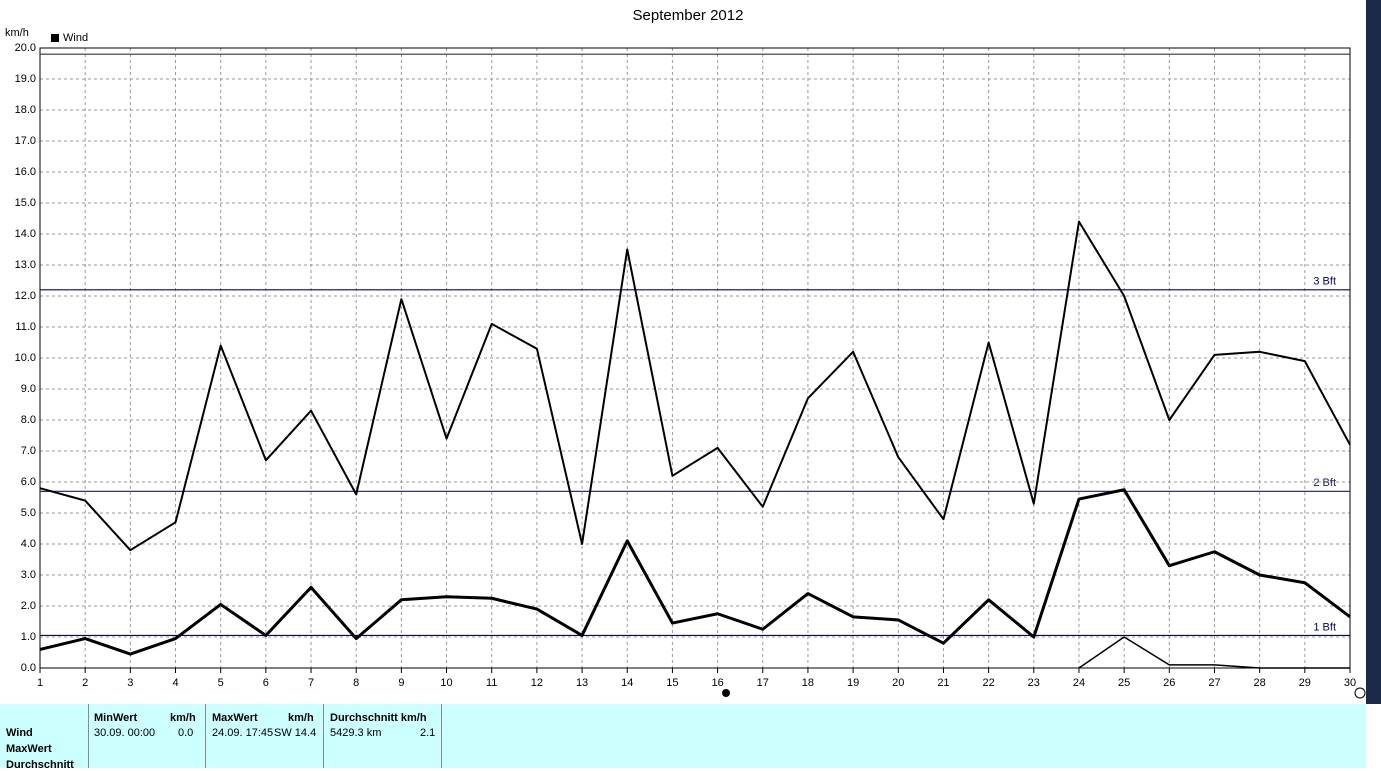 The width and height of the screenshot is (1381, 771). Describe the element at coordinates (19, 733) in the screenshot. I see `row-label: Wind` at that location.